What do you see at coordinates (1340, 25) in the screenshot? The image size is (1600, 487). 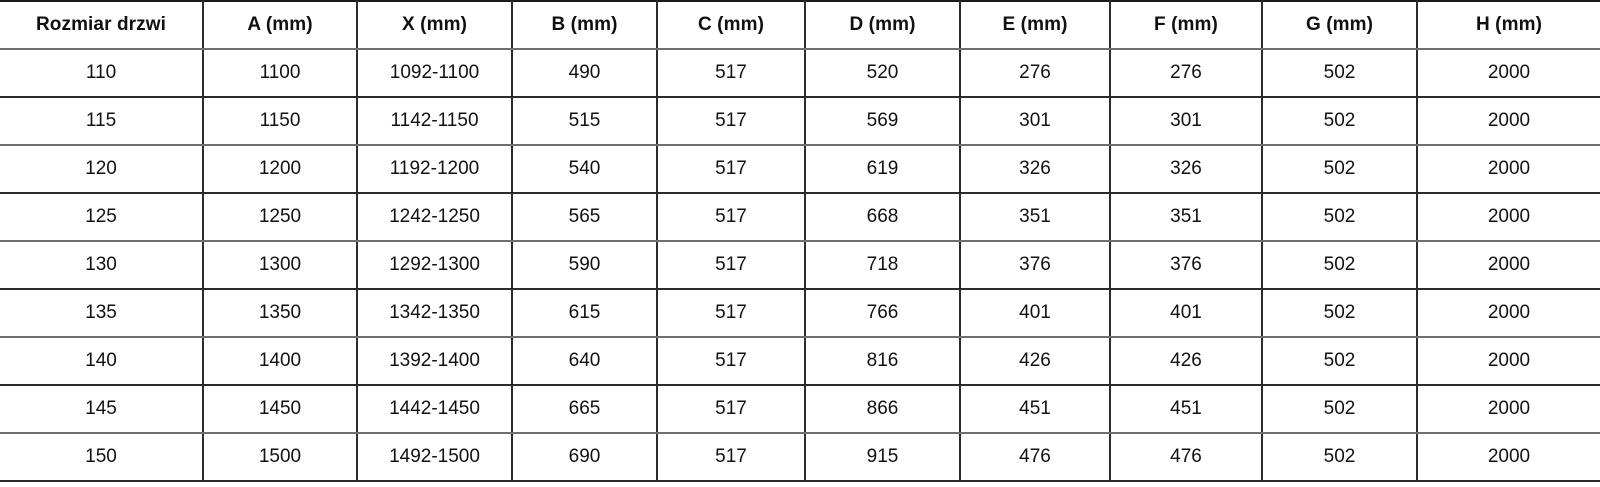 I see `column-header-g: G (mm)` at bounding box center [1340, 25].